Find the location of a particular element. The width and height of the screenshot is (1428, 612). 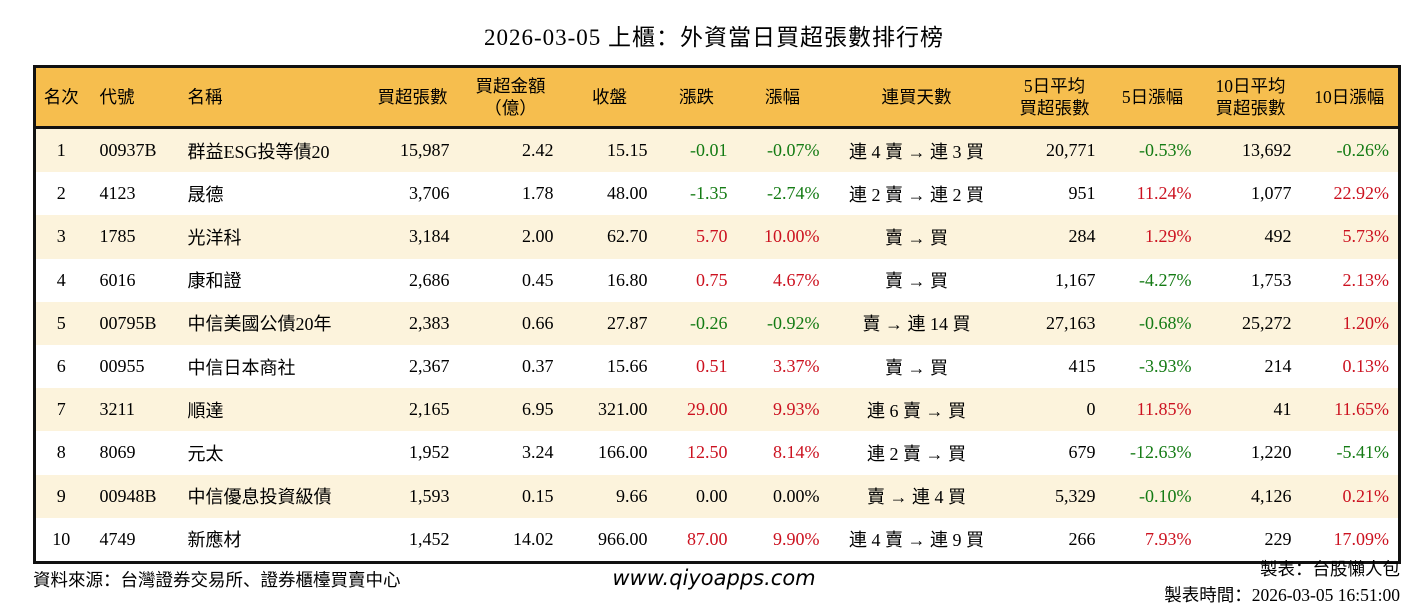

close-cell: 15.15 is located at coordinates (609, 150).